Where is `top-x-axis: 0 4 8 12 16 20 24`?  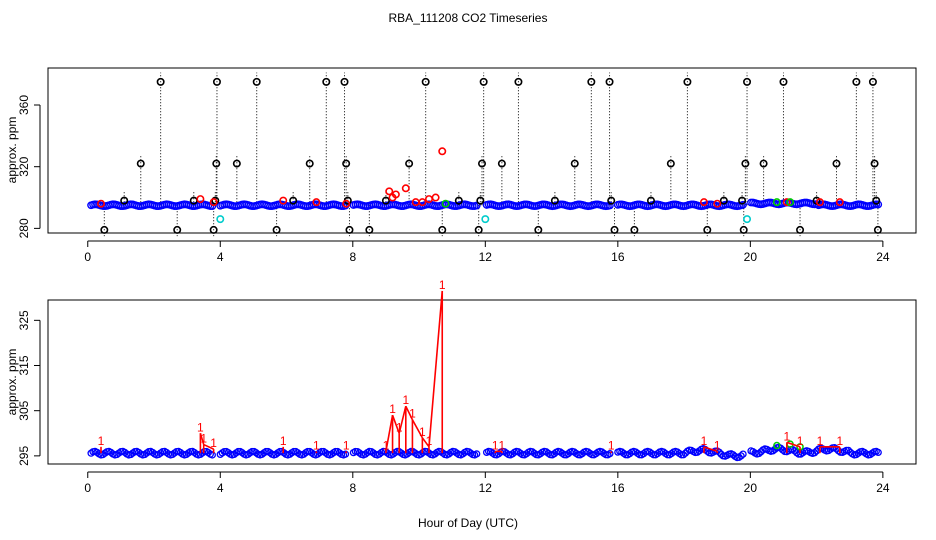
top-x-axis: 0 4 8 12 16 20 24 is located at coordinates (487, 252).